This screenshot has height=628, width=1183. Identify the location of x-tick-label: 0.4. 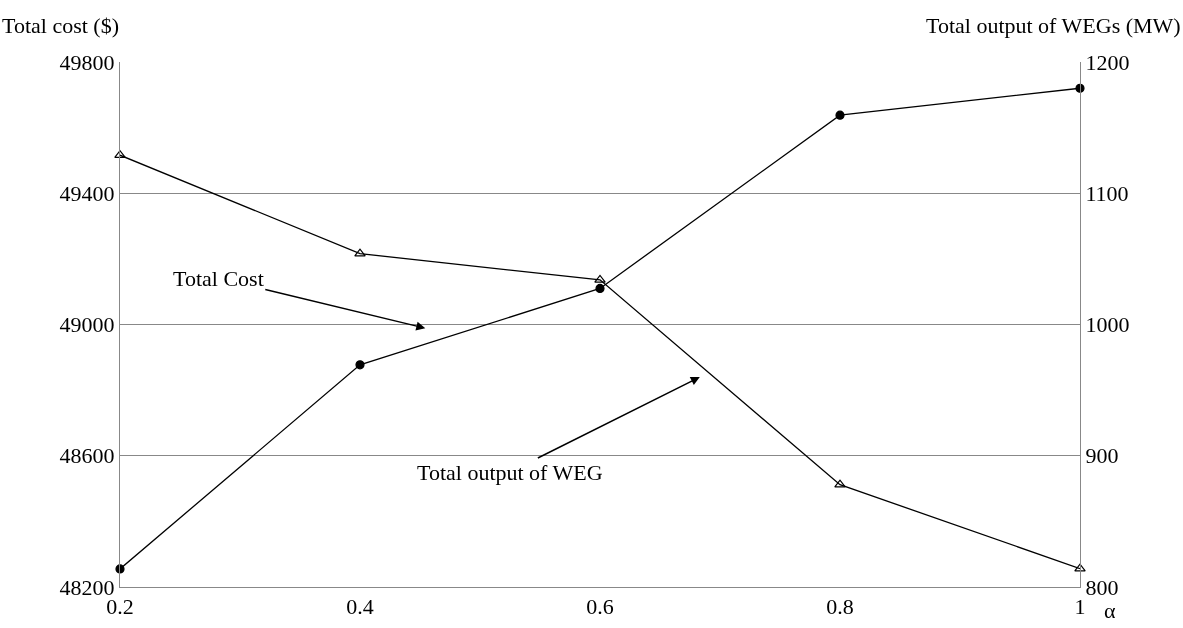
(360, 607).